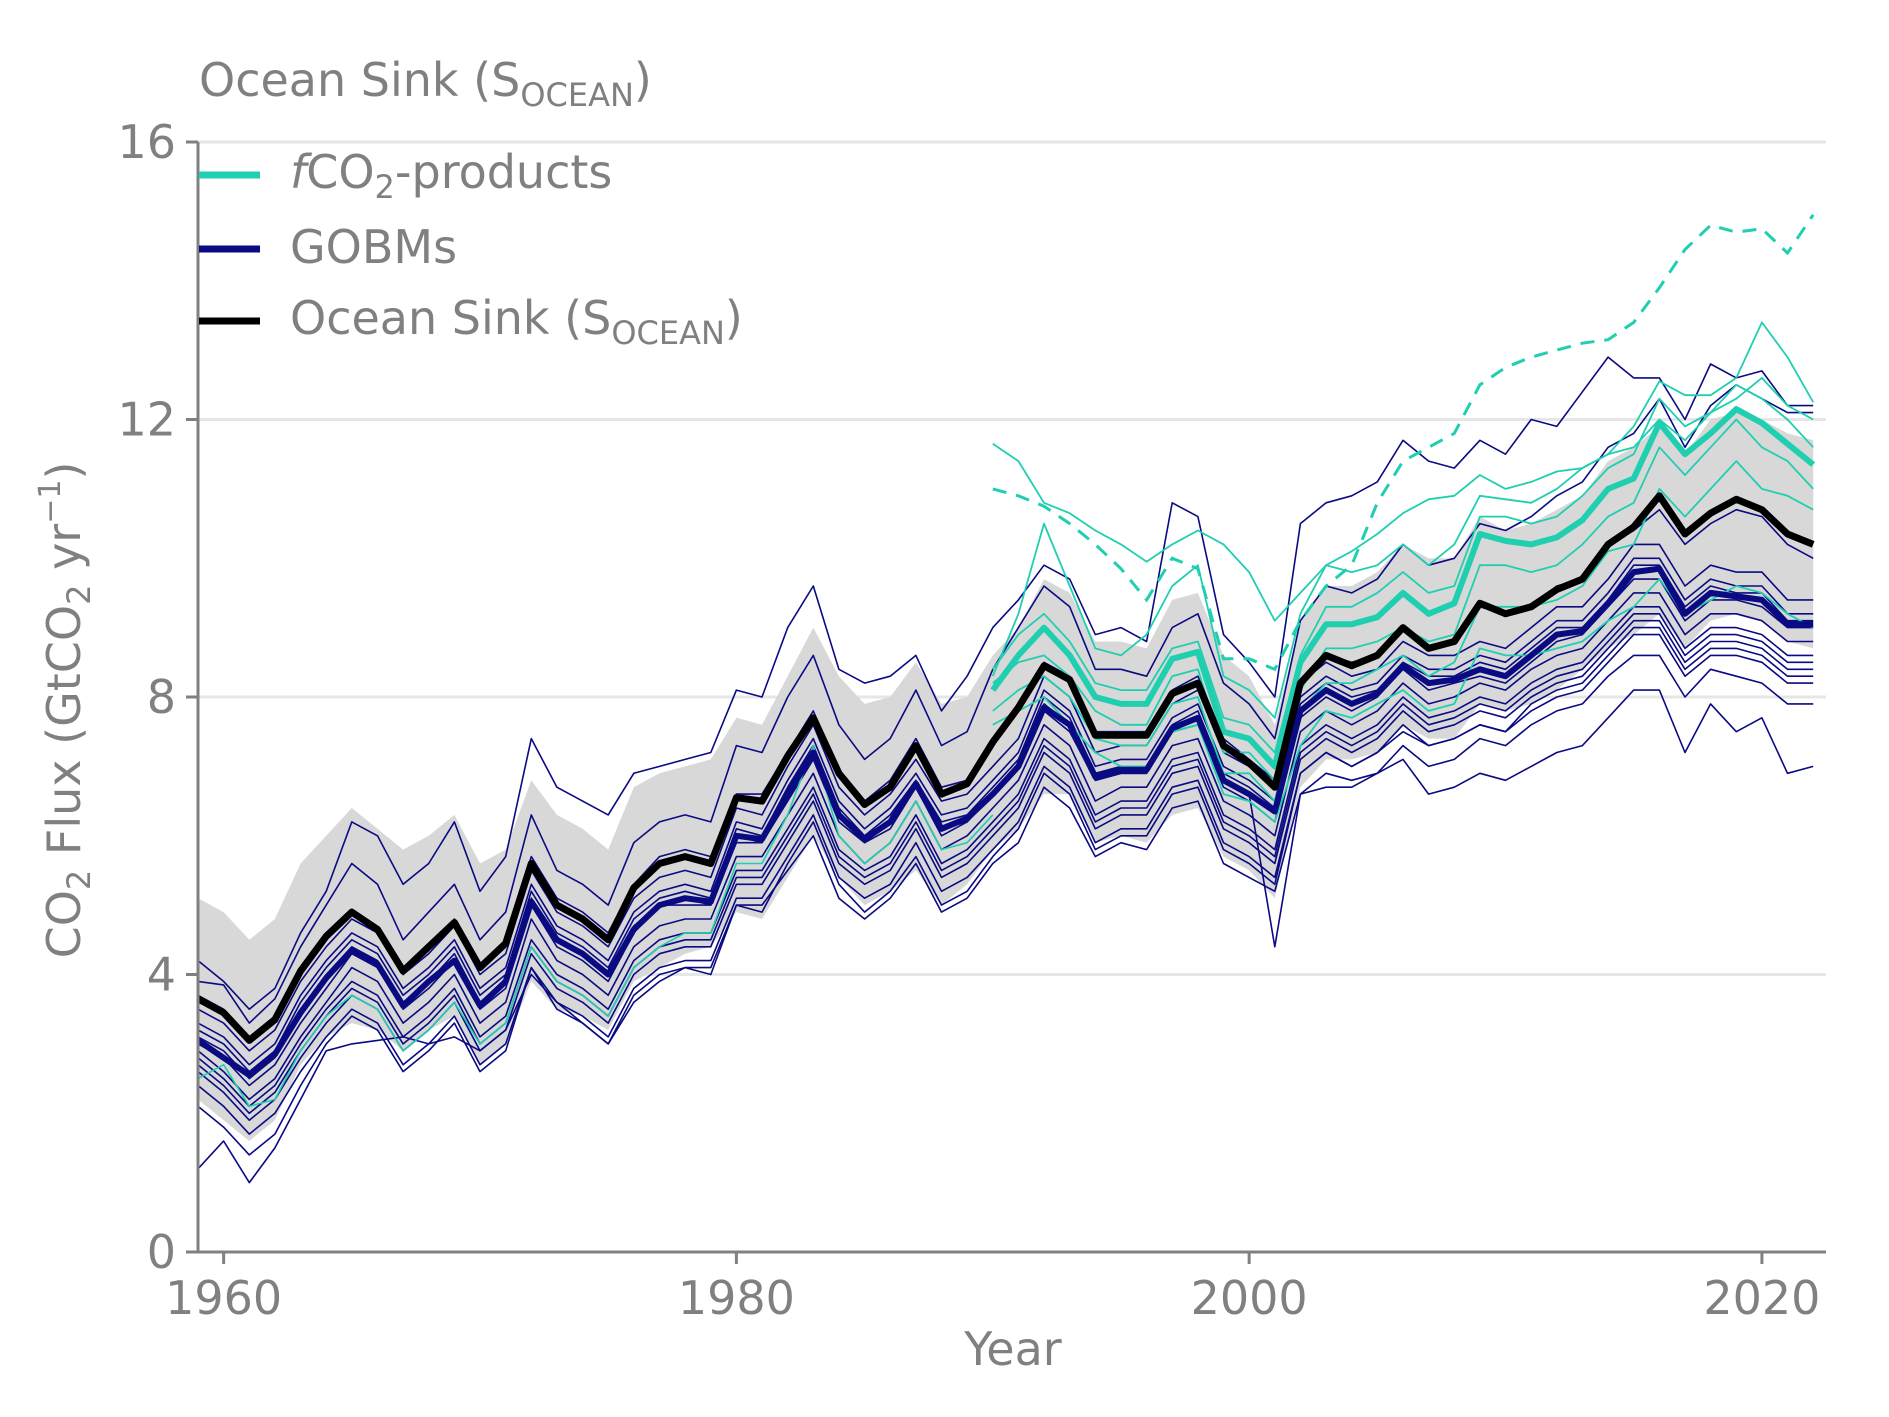 The image size is (1889, 1417). What do you see at coordinates (385, 187) in the screenshot?
I see `legend-fco2-sub: 2` at bounding box center [385, 187].